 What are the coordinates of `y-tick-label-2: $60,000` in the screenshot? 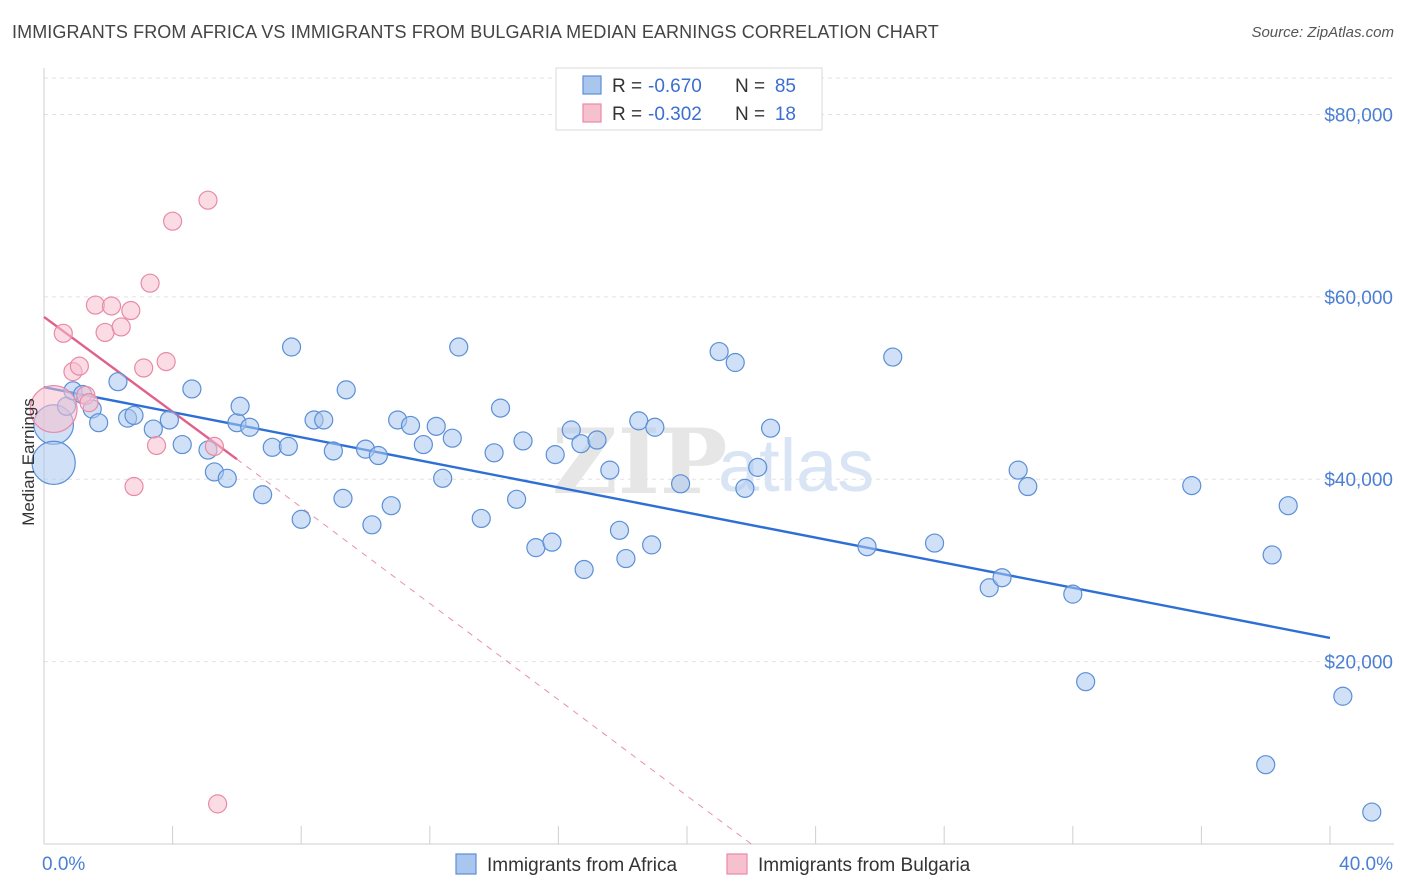 It's located at (1358, 298).